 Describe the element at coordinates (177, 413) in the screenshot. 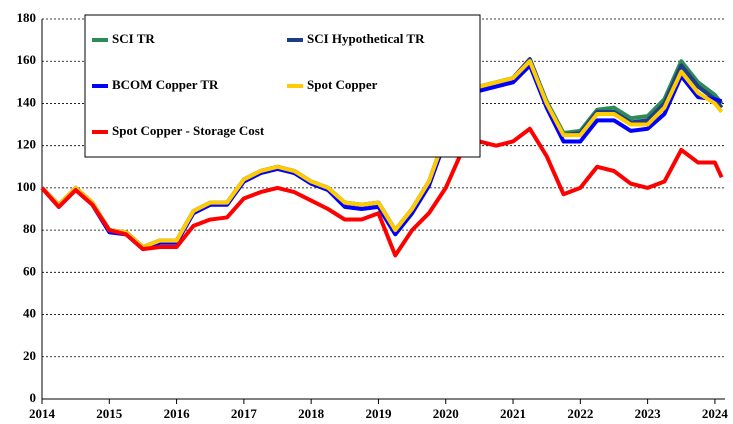

I see `x-tick-label: 2016` at that location.